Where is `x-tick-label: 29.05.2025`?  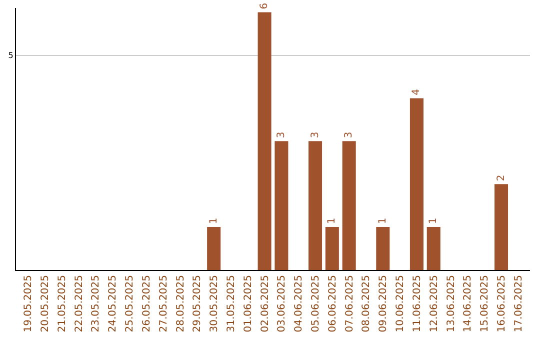
x-tick-label: 29.05.2025 is located at coordinates (198, 303).